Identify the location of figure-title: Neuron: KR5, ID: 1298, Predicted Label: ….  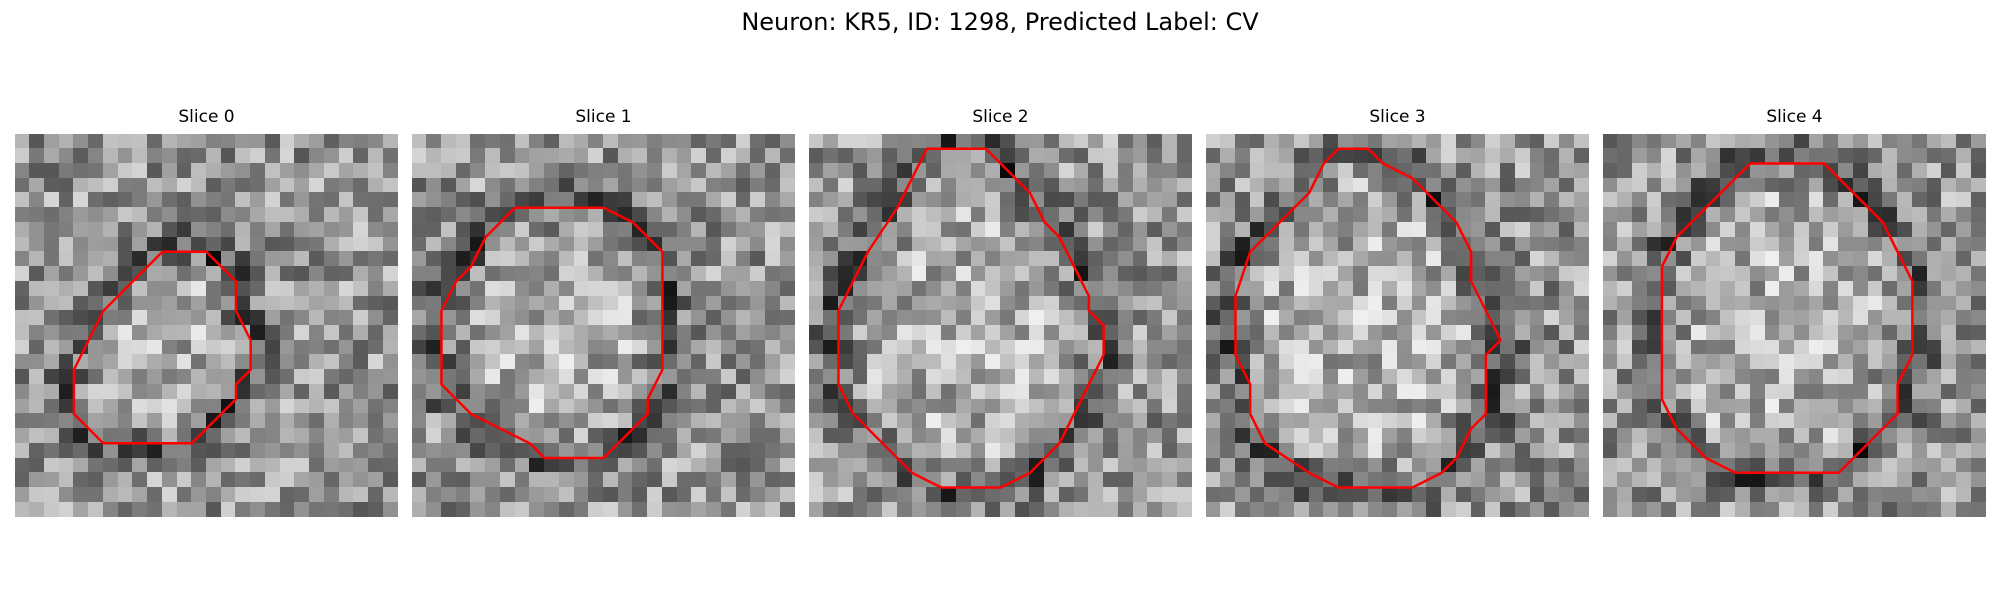
(1000, 22).